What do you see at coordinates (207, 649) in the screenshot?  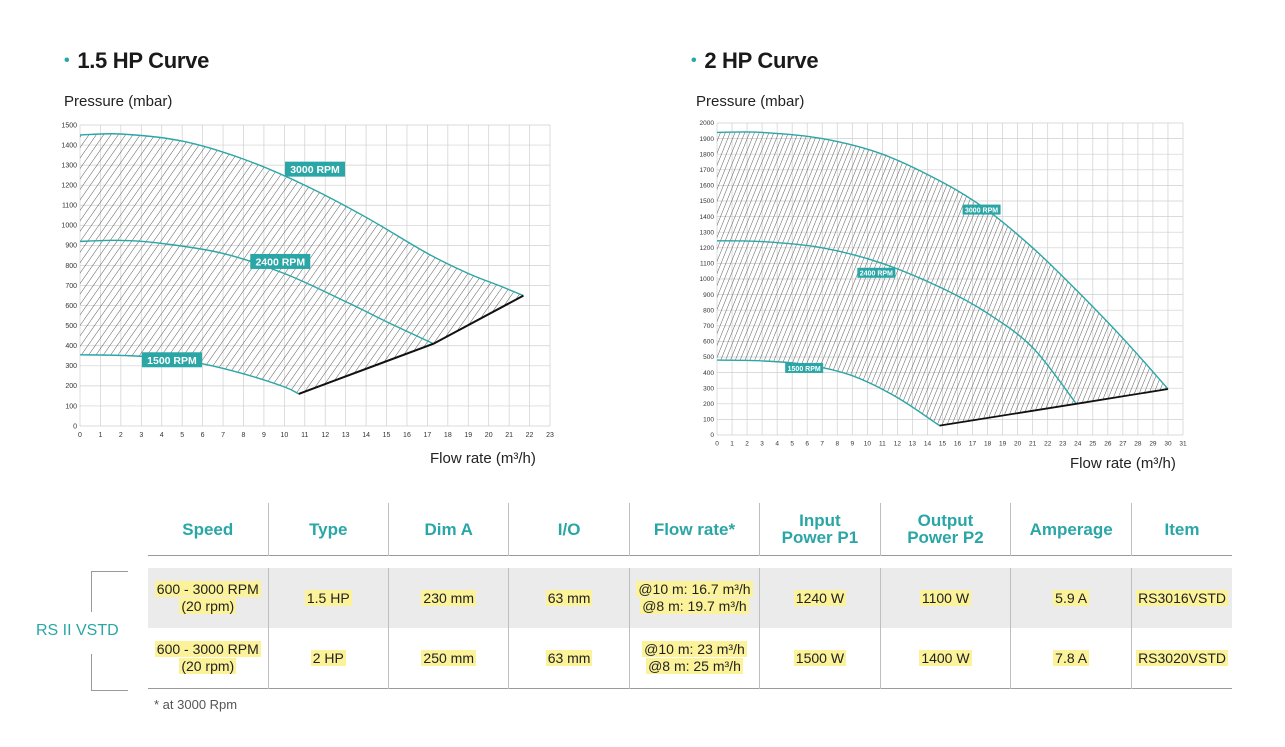 I see `cell-speed-line1: 600 - 3000 RPM` at bounding box center [207, 649].